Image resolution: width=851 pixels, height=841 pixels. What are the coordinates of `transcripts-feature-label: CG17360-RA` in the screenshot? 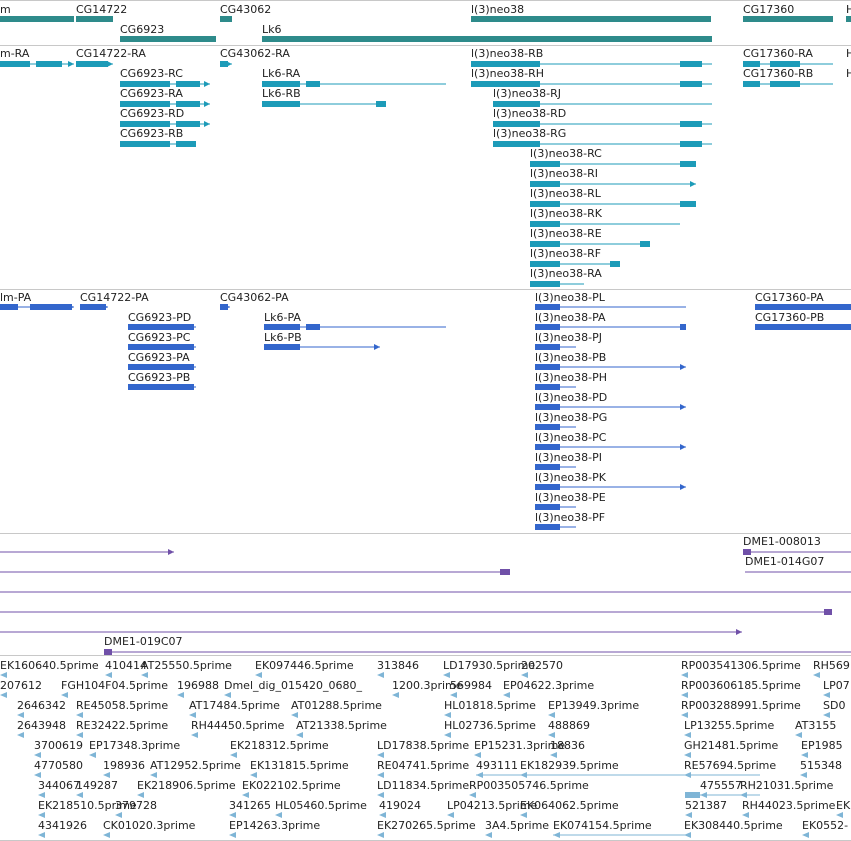 It's located at (778, 53).